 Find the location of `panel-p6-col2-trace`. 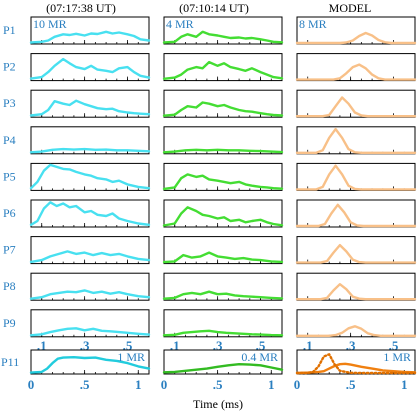

panel-p6-col2-trace is located at coordinates (223, 216).